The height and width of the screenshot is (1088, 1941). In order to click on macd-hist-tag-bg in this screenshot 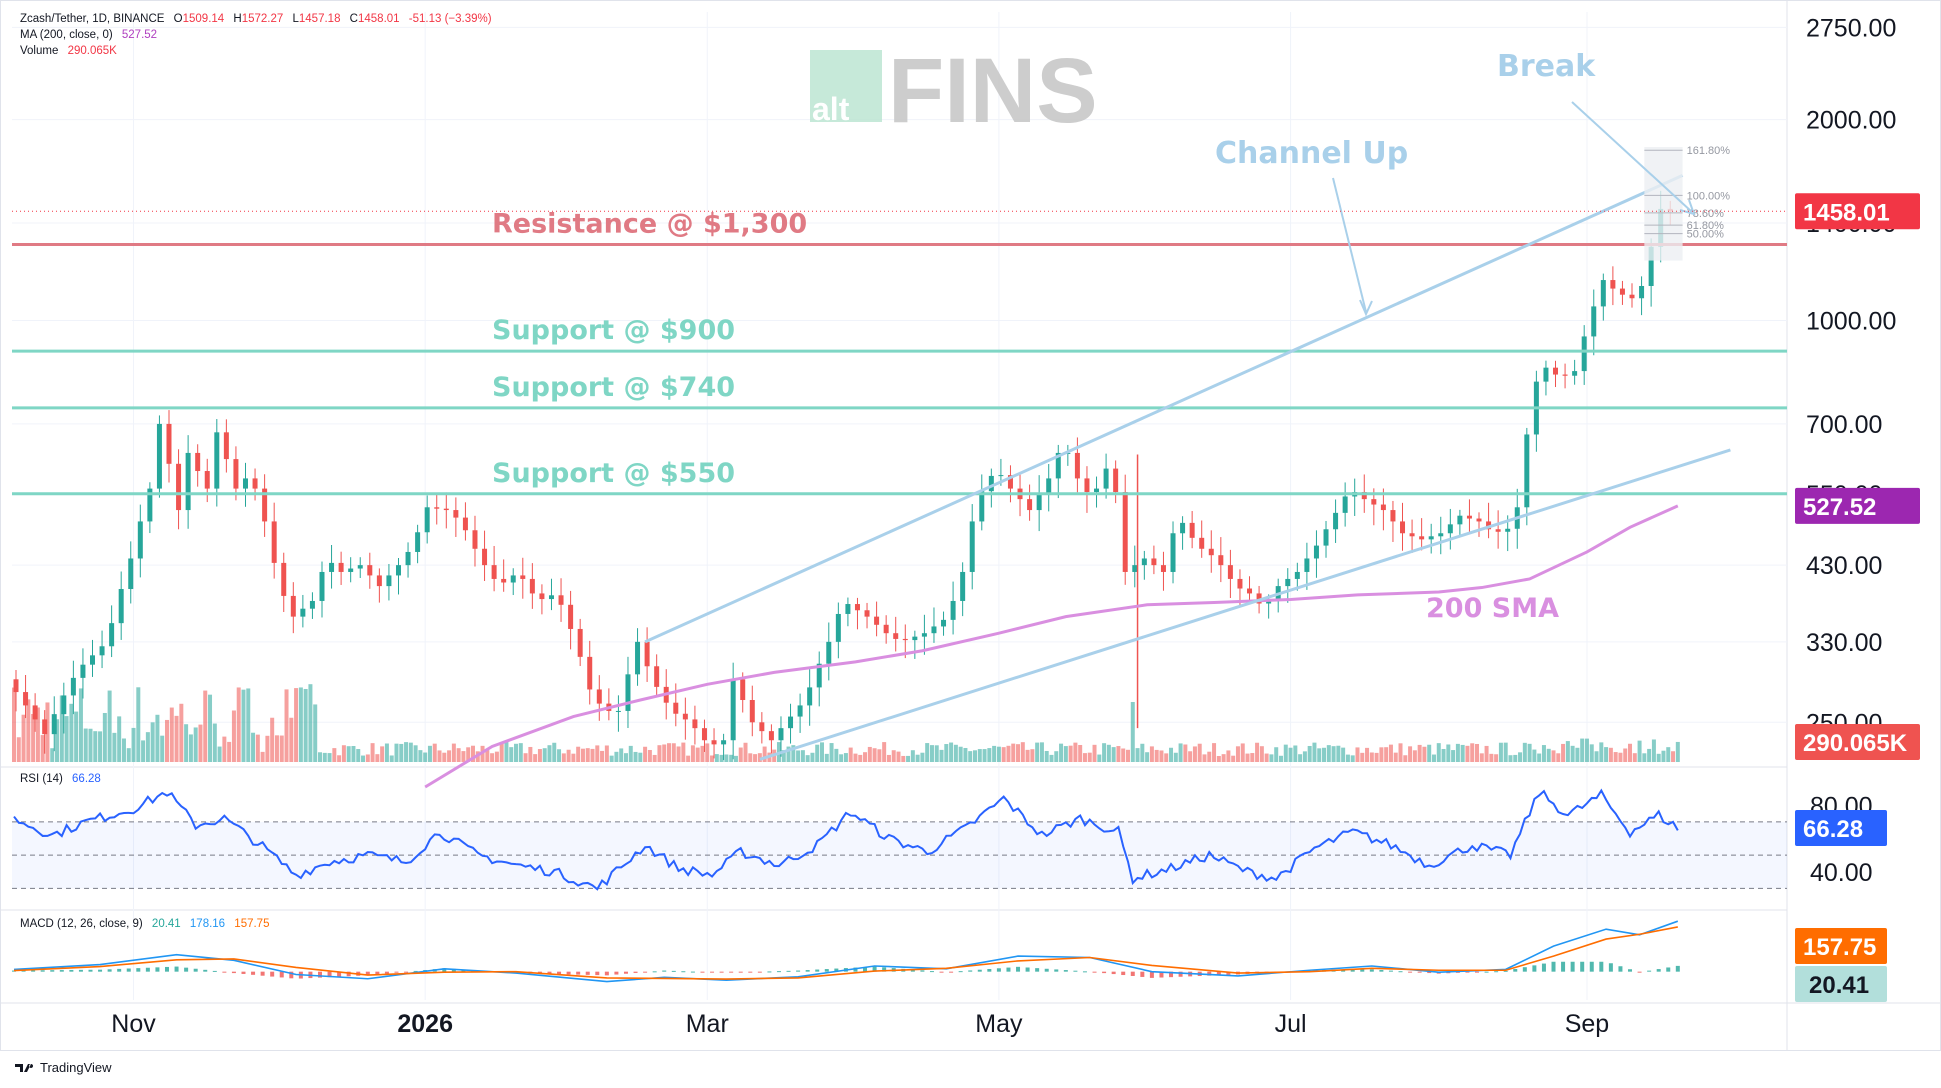, I will do `click(1841, 984)`.